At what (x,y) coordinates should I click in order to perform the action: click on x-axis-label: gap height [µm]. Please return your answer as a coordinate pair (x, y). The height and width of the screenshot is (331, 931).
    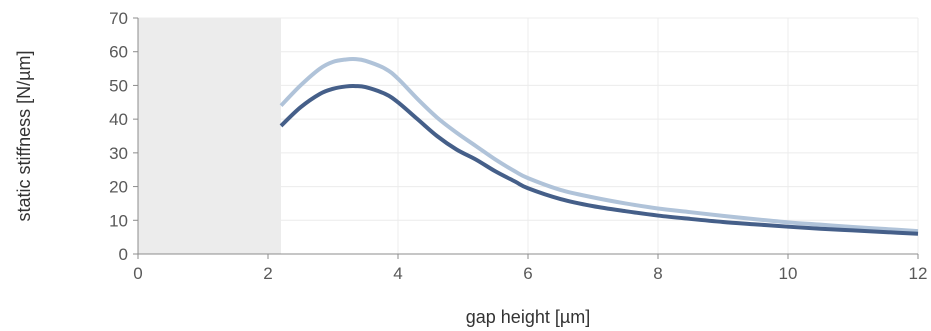
    Looking at the image, I should click on (528, 317).